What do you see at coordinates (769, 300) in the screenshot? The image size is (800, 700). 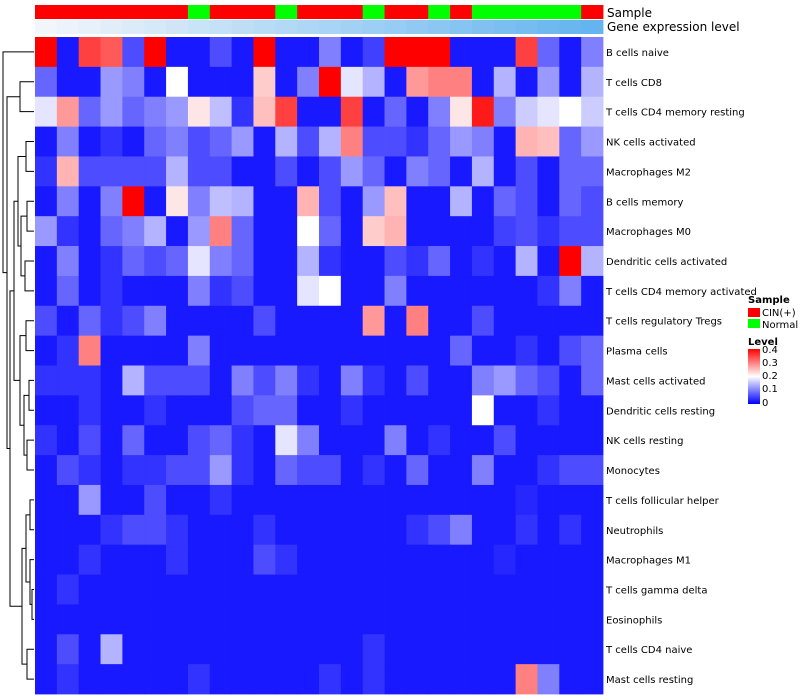 I see `legend-sample-title: Sample` at bounding box center [769, 300].